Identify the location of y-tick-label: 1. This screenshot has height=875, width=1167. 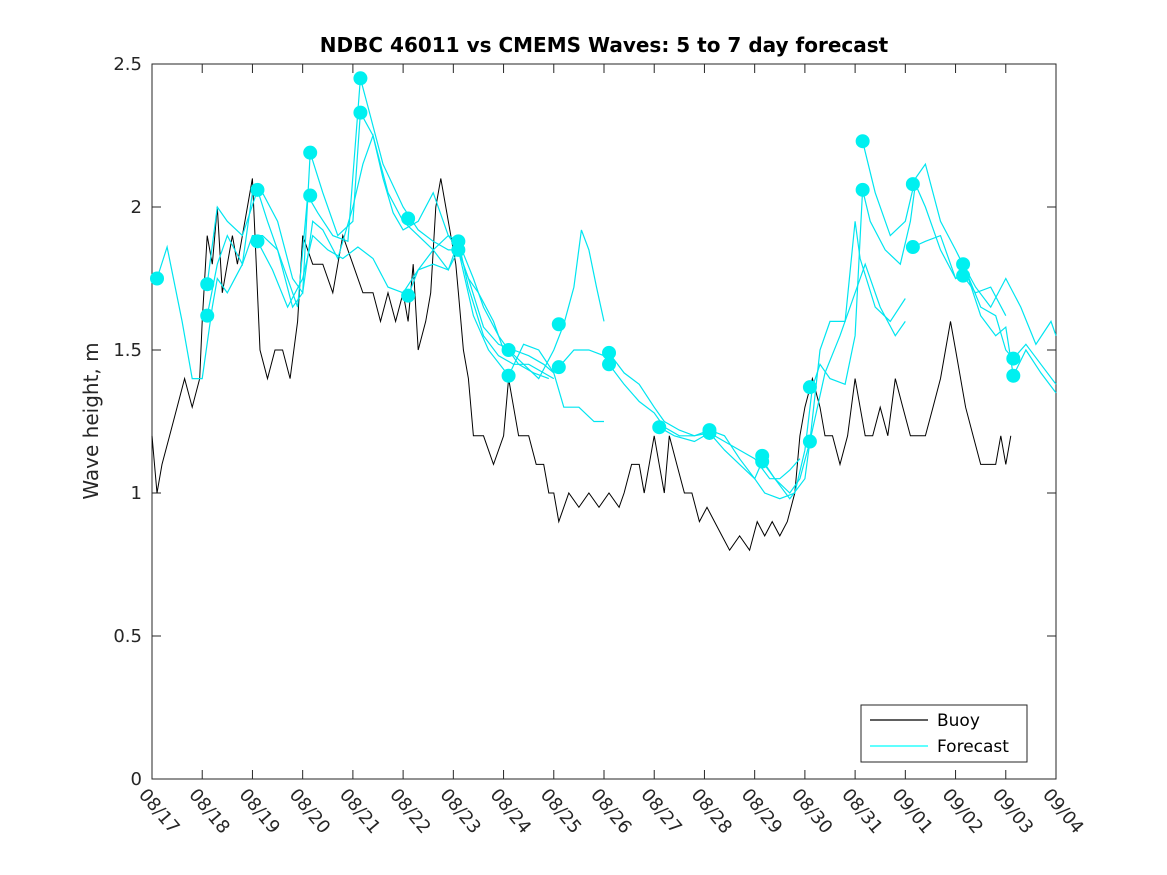
(136, 493).